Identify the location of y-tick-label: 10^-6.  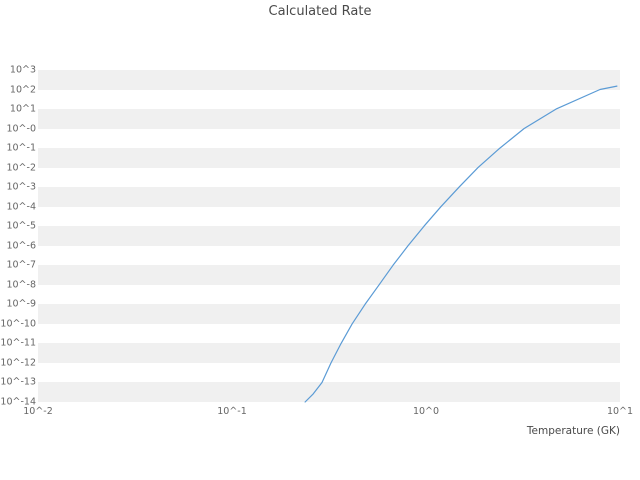
(21, 245).